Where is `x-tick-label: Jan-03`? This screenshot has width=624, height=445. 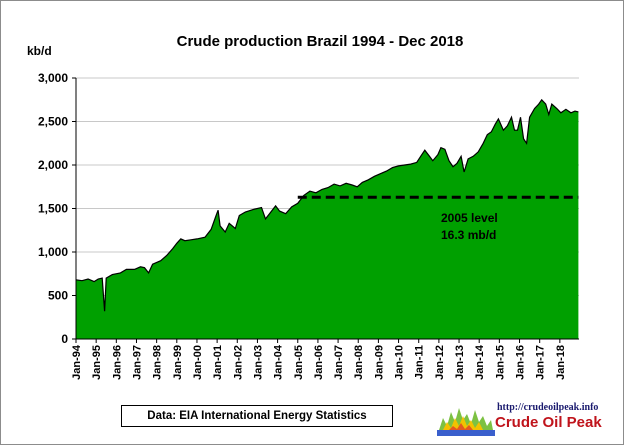
x-tick-label: Jan-03 is located at coordinates (258, 362).